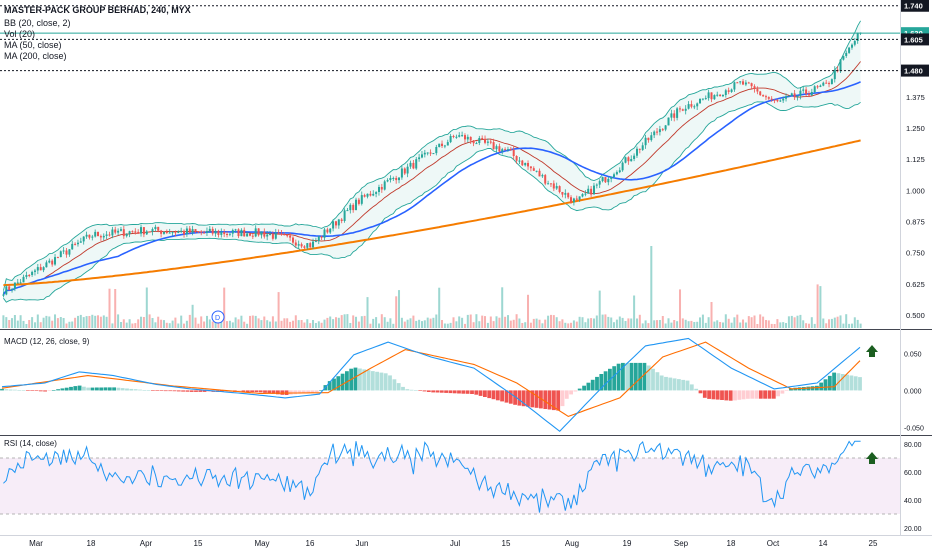  Describe the element at coordinates (30, 443) in the screenshot. I see `rsi-label: RSI (14, close)` at that location.